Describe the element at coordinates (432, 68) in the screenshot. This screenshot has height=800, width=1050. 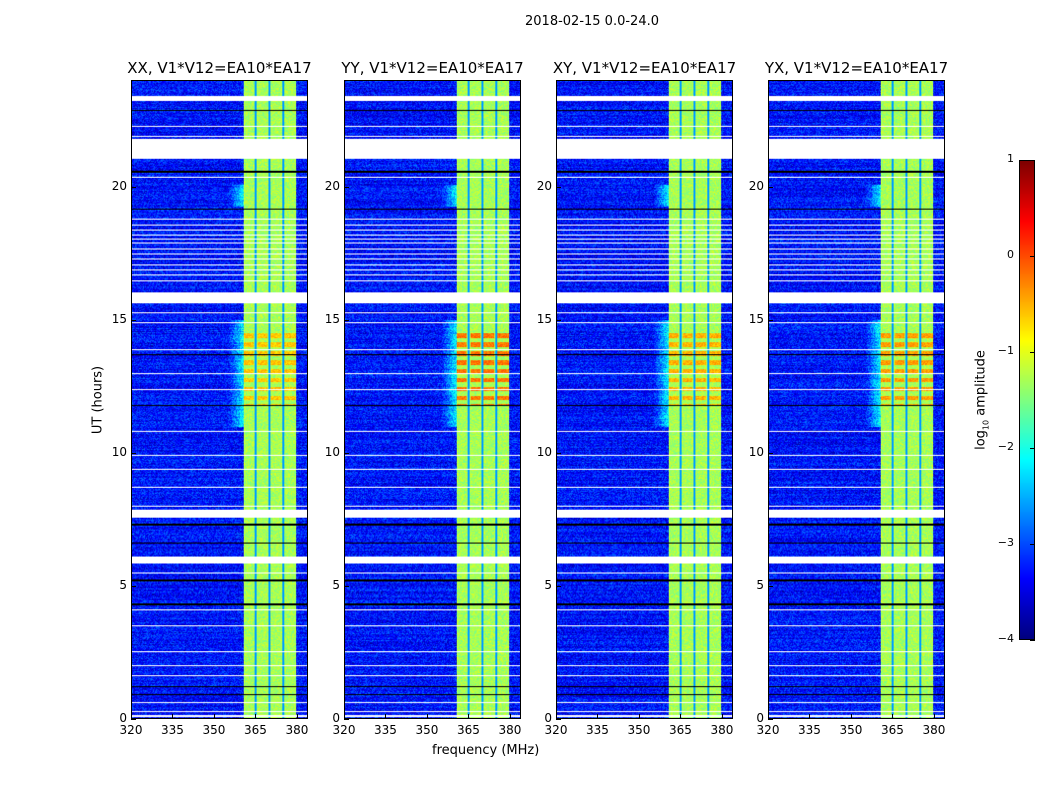
I see `panel-title: YY, V1*V12=EA10*EA17` at that location.